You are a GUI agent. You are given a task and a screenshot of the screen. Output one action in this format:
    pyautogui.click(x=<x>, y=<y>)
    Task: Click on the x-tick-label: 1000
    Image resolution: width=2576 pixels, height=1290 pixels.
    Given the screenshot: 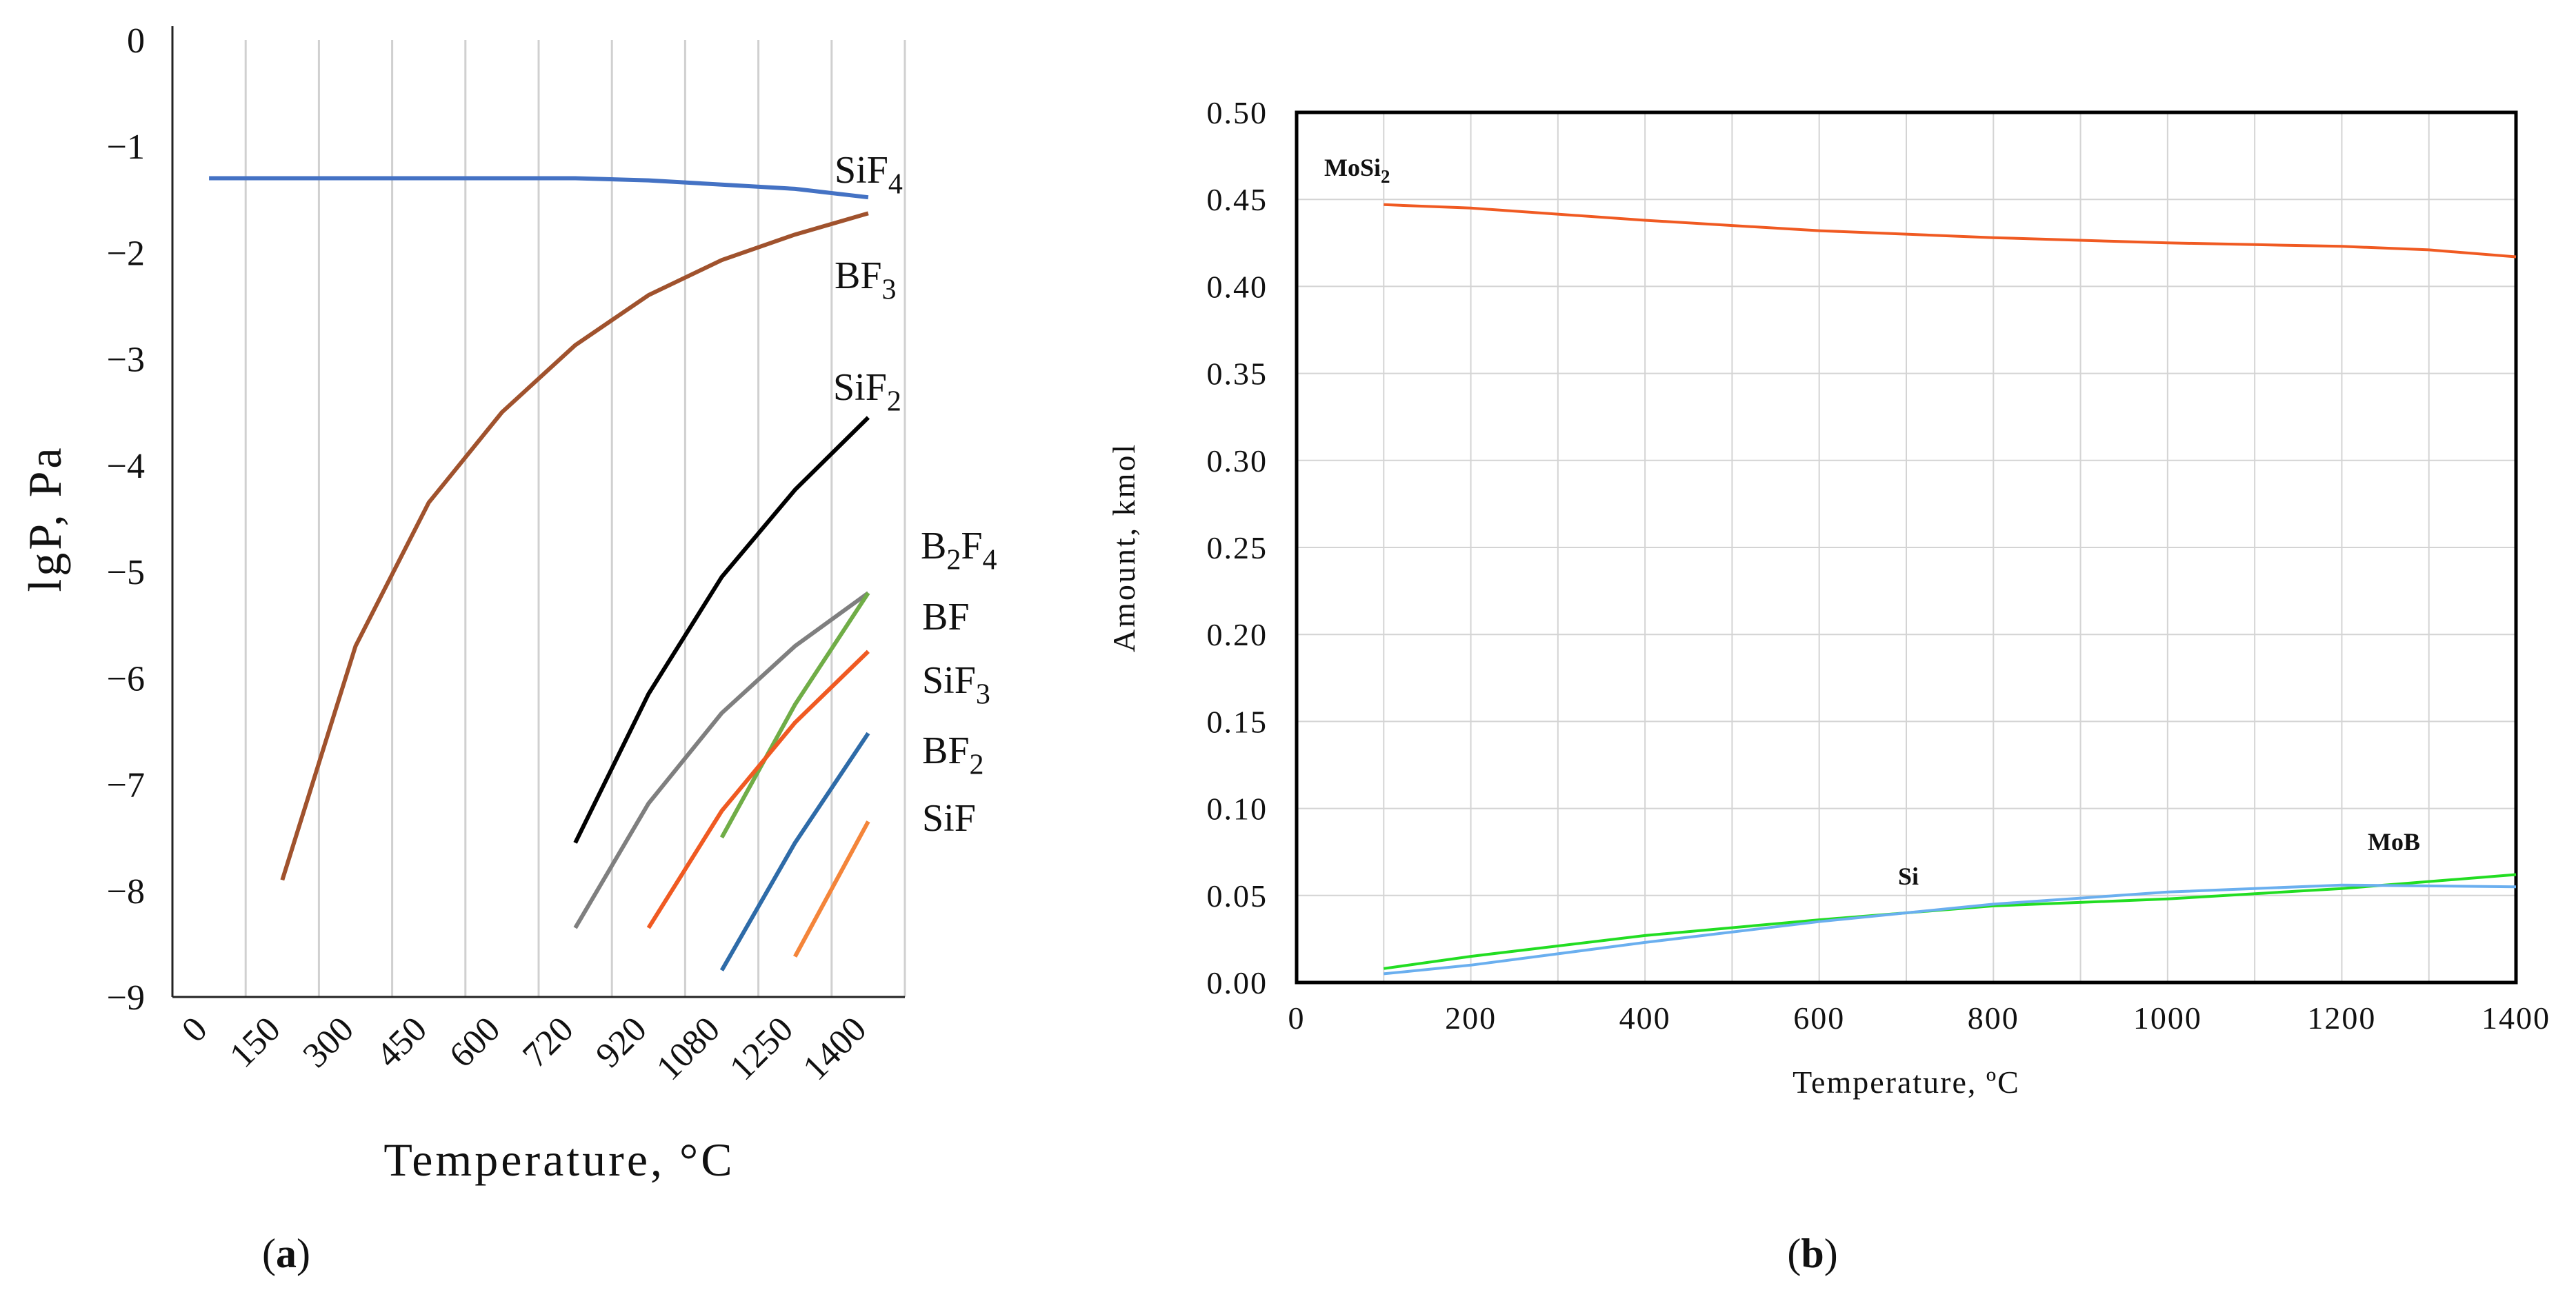 What is the action you would take?
    pyautogui.click(x=2167, y=1018)
    